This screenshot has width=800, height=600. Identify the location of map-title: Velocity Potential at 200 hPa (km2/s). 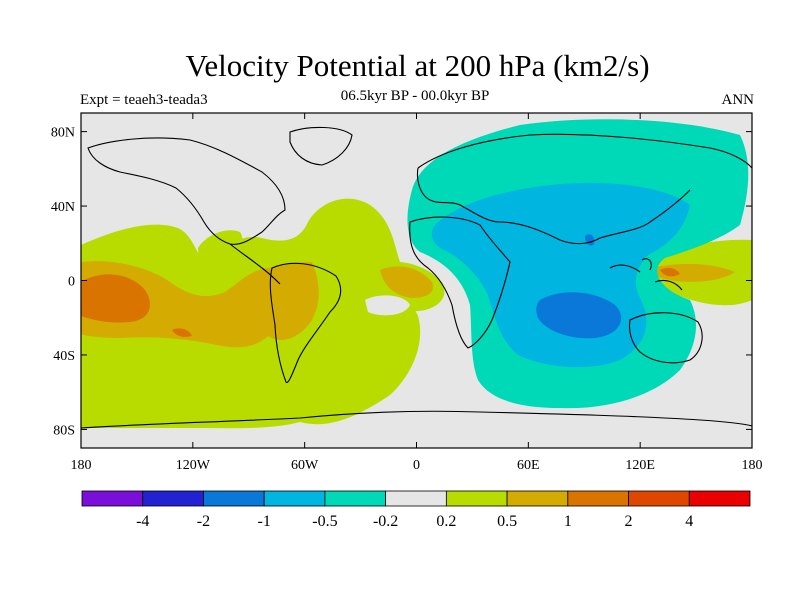
(417, 65).